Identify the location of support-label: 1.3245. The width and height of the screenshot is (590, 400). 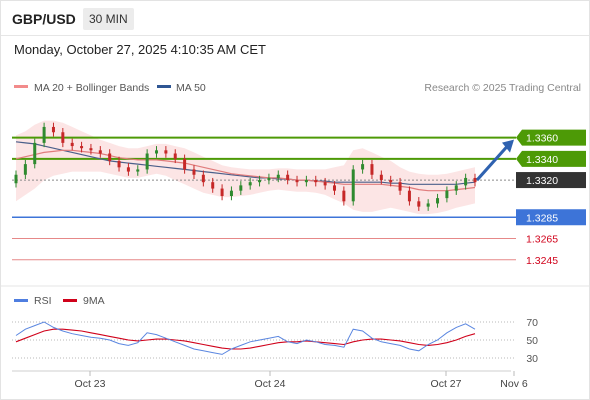
(542, 261).